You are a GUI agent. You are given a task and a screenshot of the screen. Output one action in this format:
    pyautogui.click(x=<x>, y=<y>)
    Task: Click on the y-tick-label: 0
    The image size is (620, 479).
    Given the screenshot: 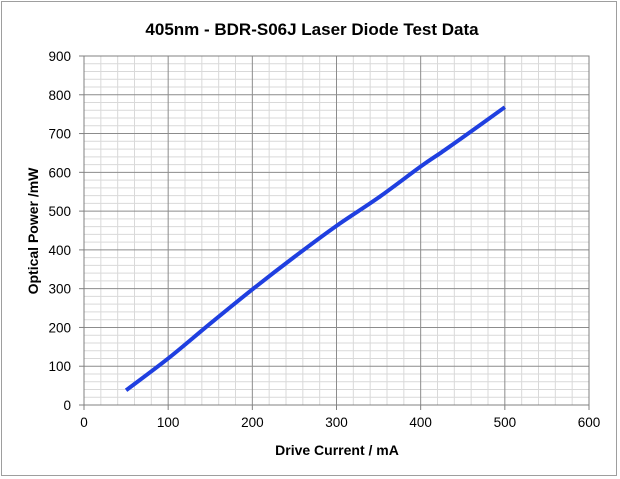 What is the action you would take?
    pyautogui.click(x=67, y=405)
    